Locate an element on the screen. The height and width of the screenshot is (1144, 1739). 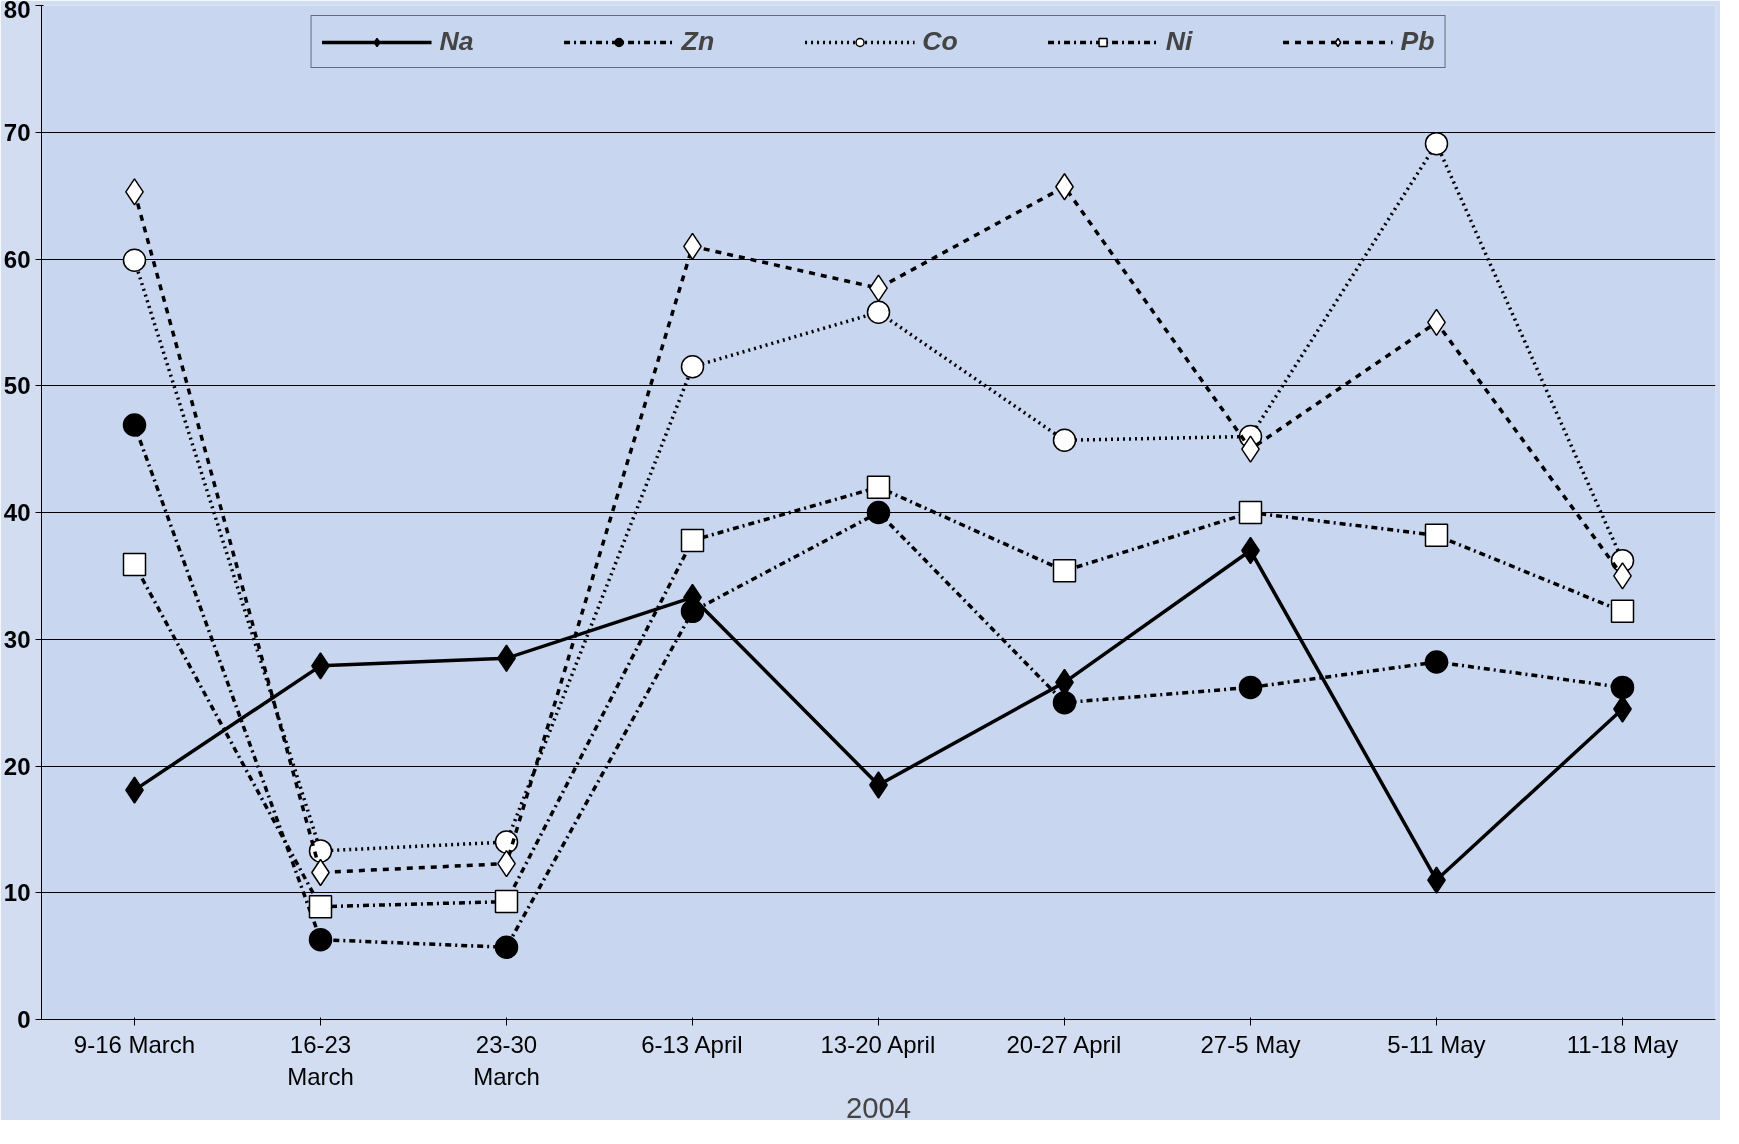
x-tick-label: 9-16 March is located at coordinates (134, 1044).